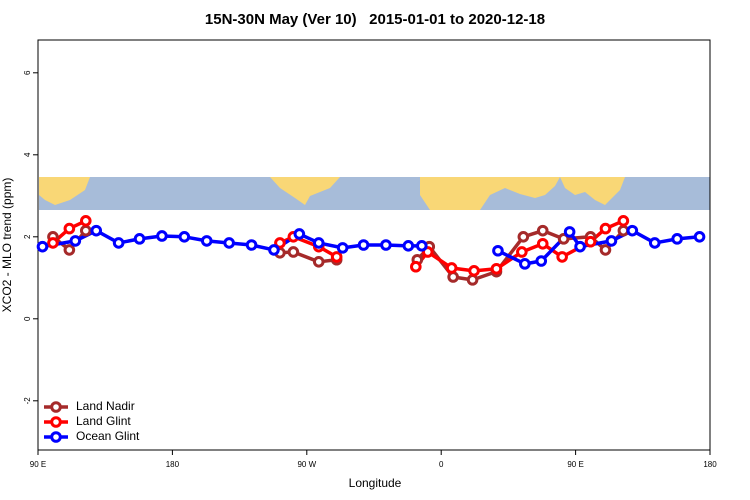 The image size is (750, 500). What do you see at coordinates (108, 436) in the screenshot?
I see `legend-label: Ocean Glint` at bounding box center [108, 436].